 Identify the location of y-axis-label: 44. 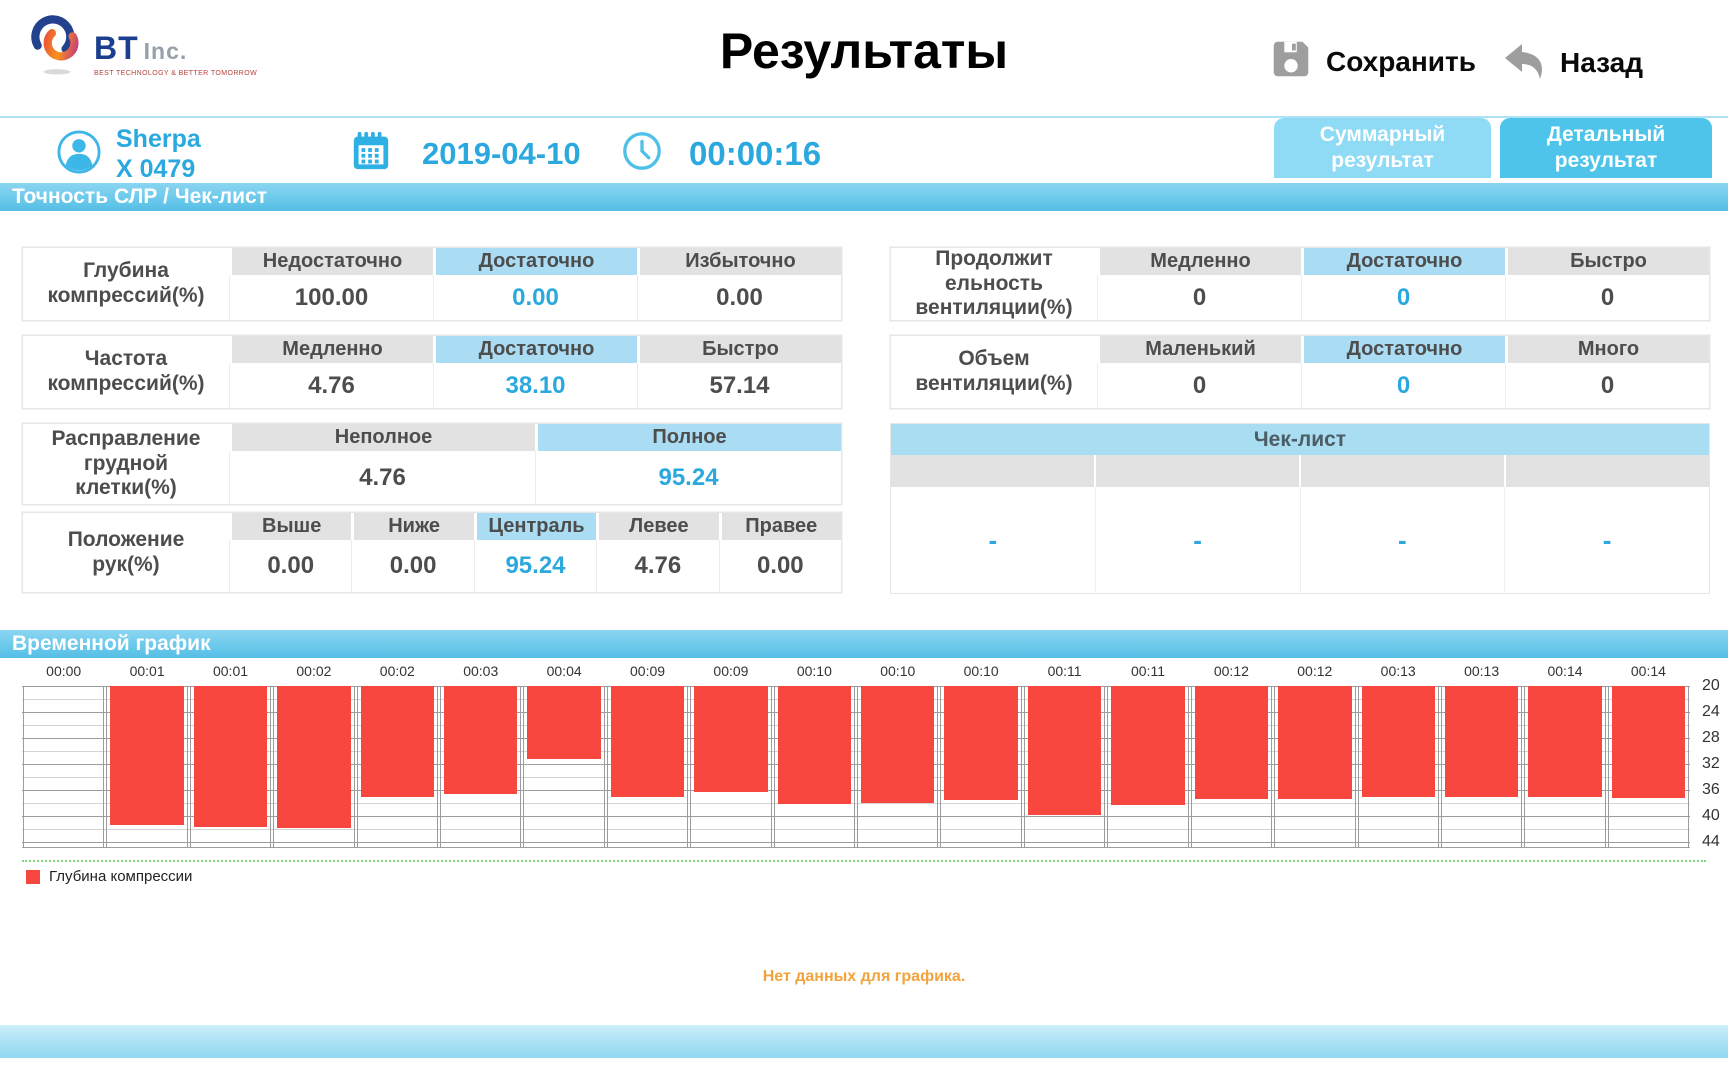
(1711, 841).